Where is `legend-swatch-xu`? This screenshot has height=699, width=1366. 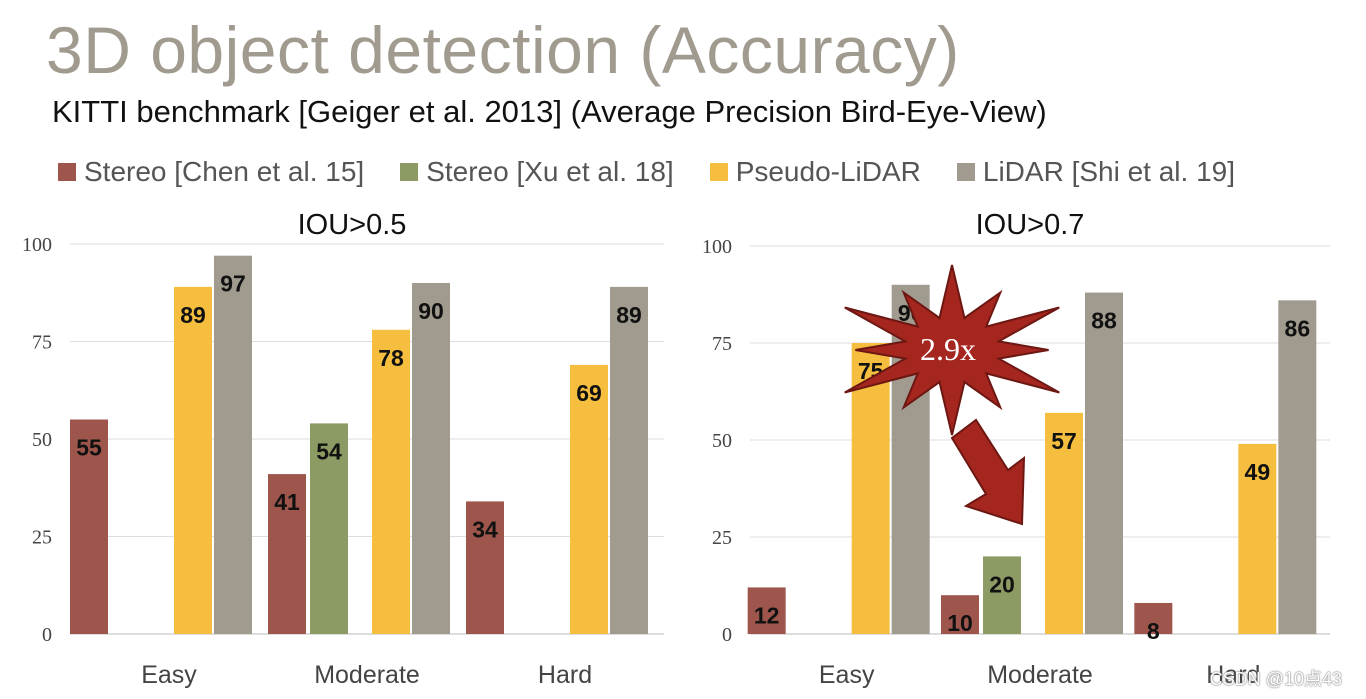
legend-swatch-xu is located at coordinates (409, 172).